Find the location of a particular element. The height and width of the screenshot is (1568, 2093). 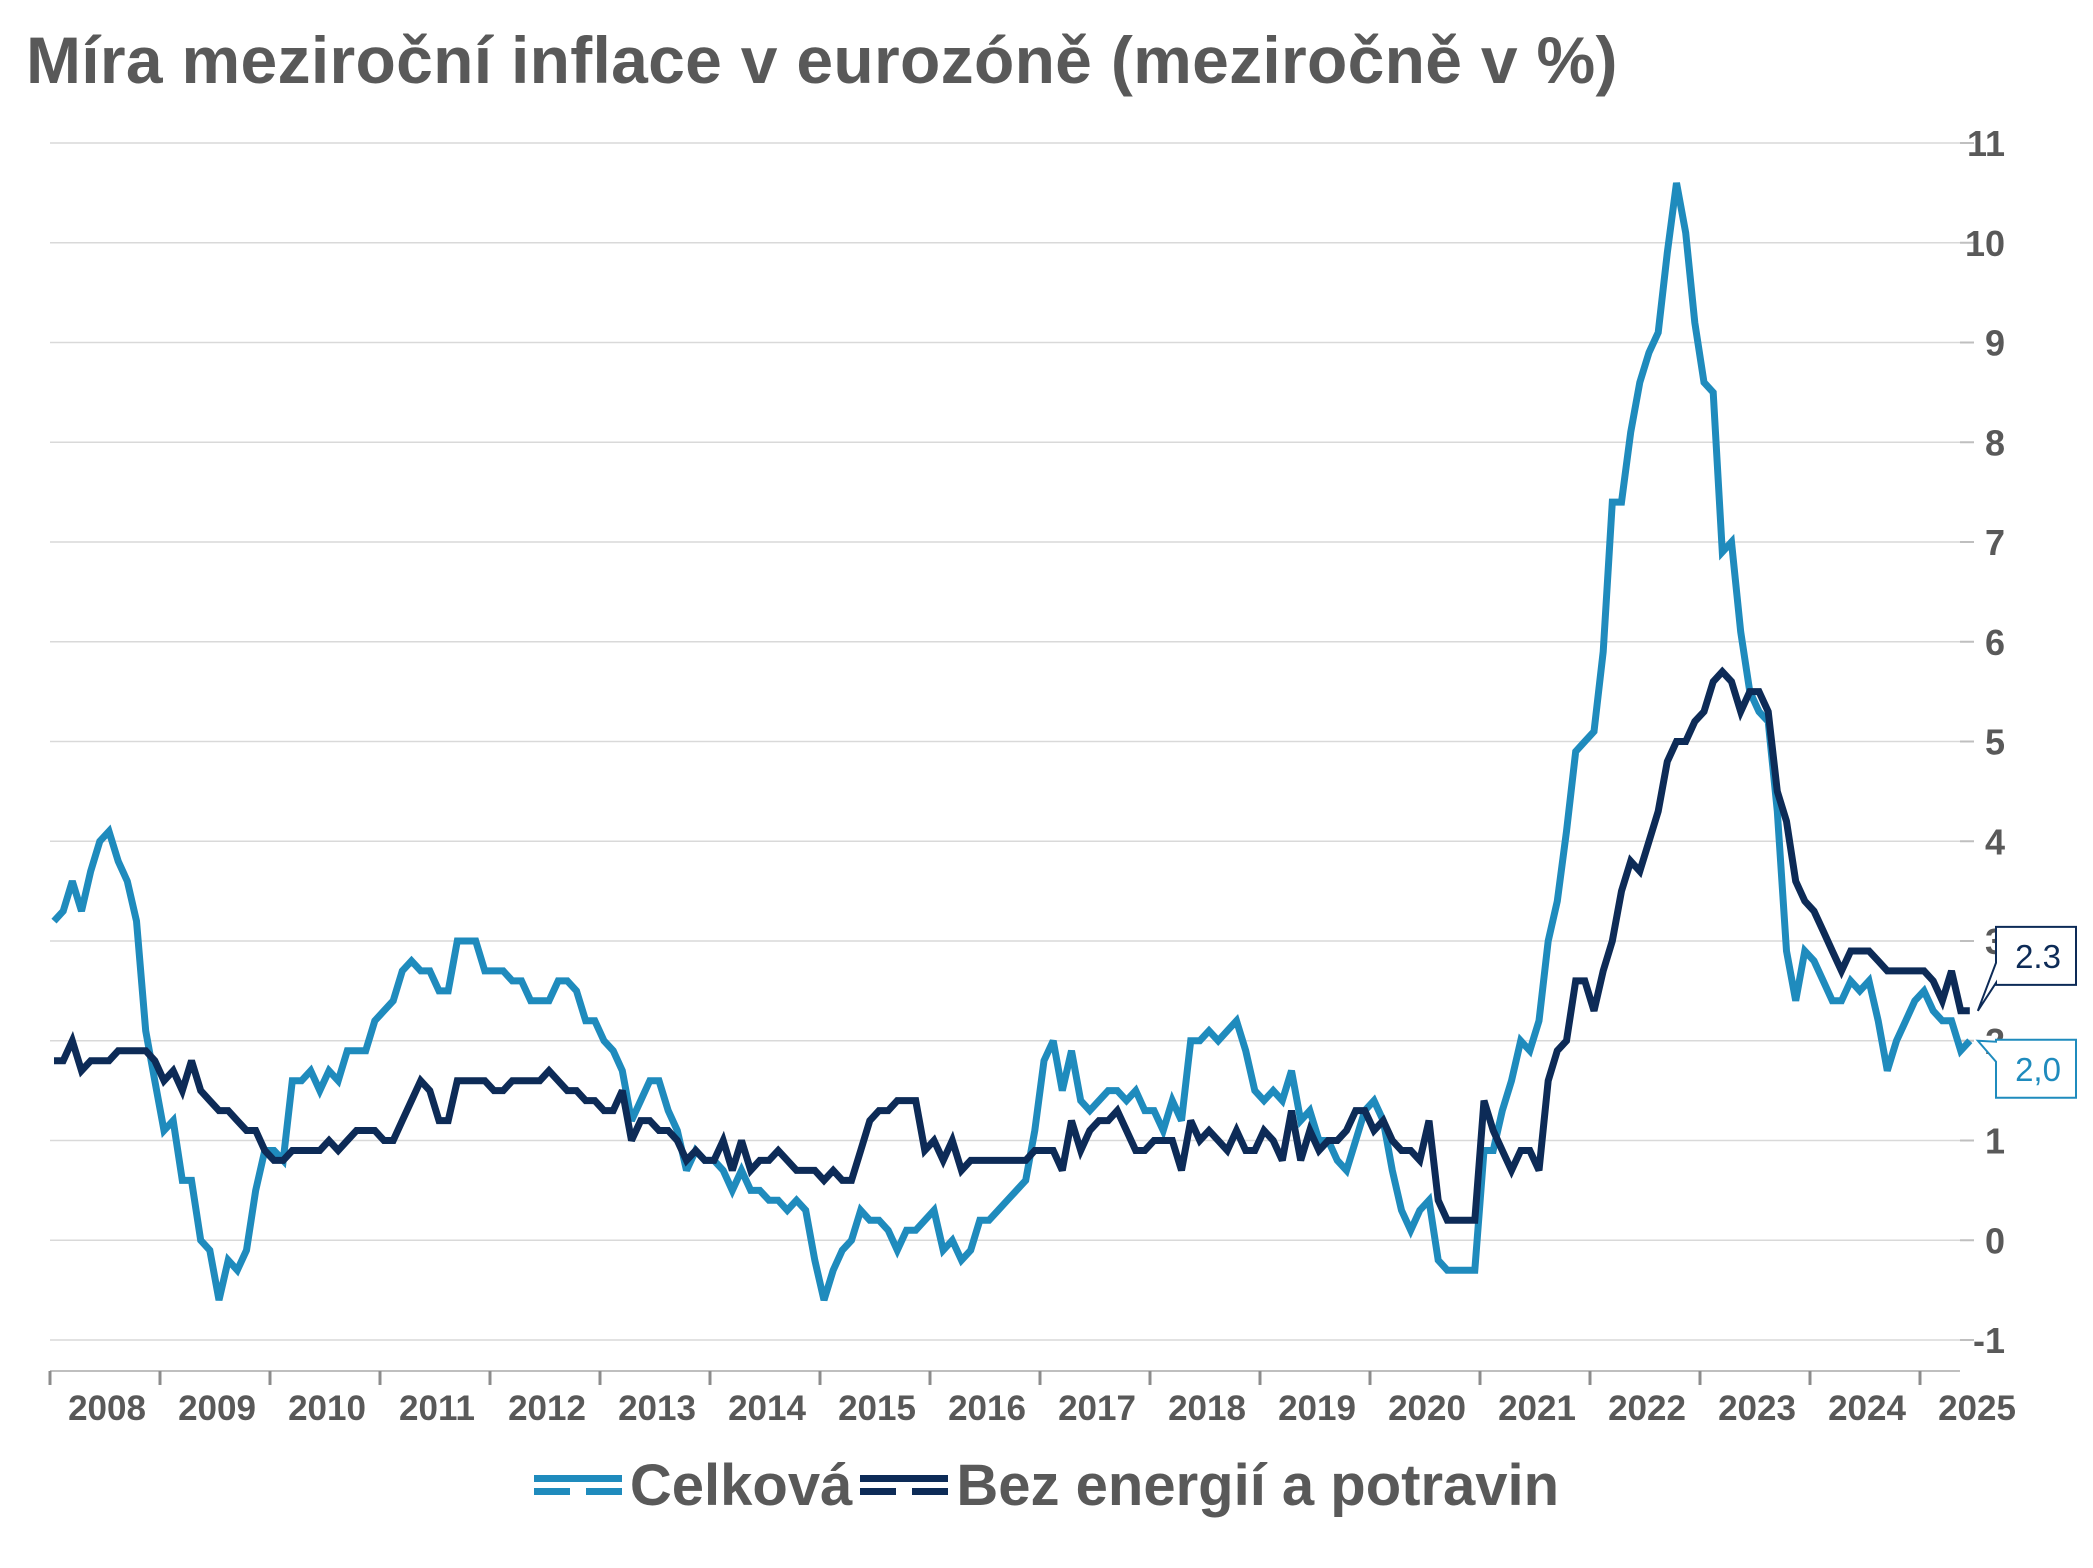

x-tick-label: 2013 is located at coordinates (657, 1408).